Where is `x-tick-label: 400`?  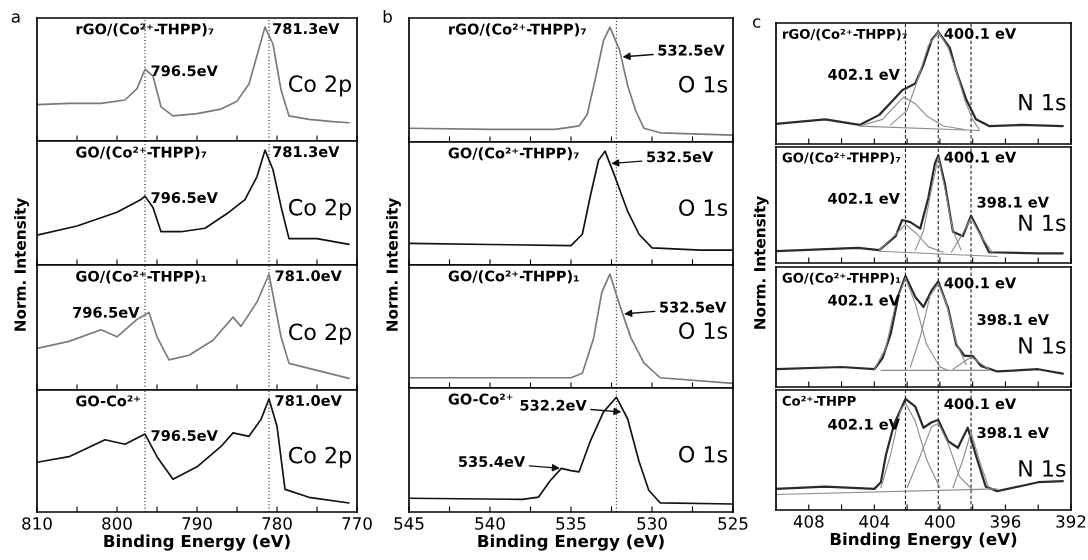 x-tick-label: 400 is located at coordinates (939, 521).